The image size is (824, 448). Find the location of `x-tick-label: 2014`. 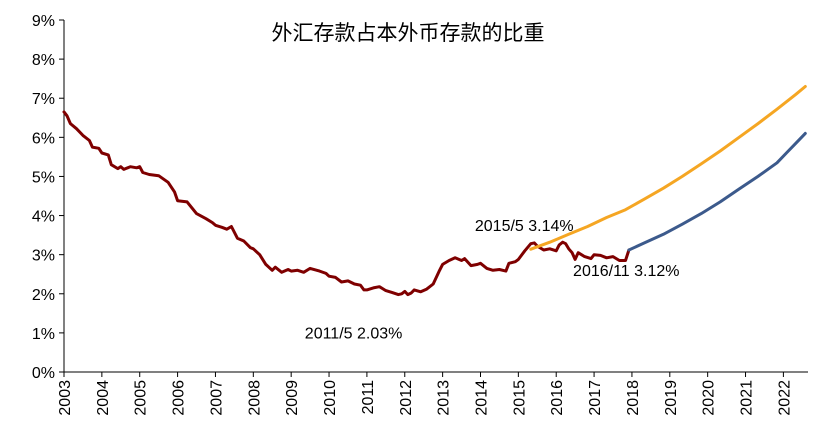

x-tick-label: 2014 is located at coordinates (481, 398).